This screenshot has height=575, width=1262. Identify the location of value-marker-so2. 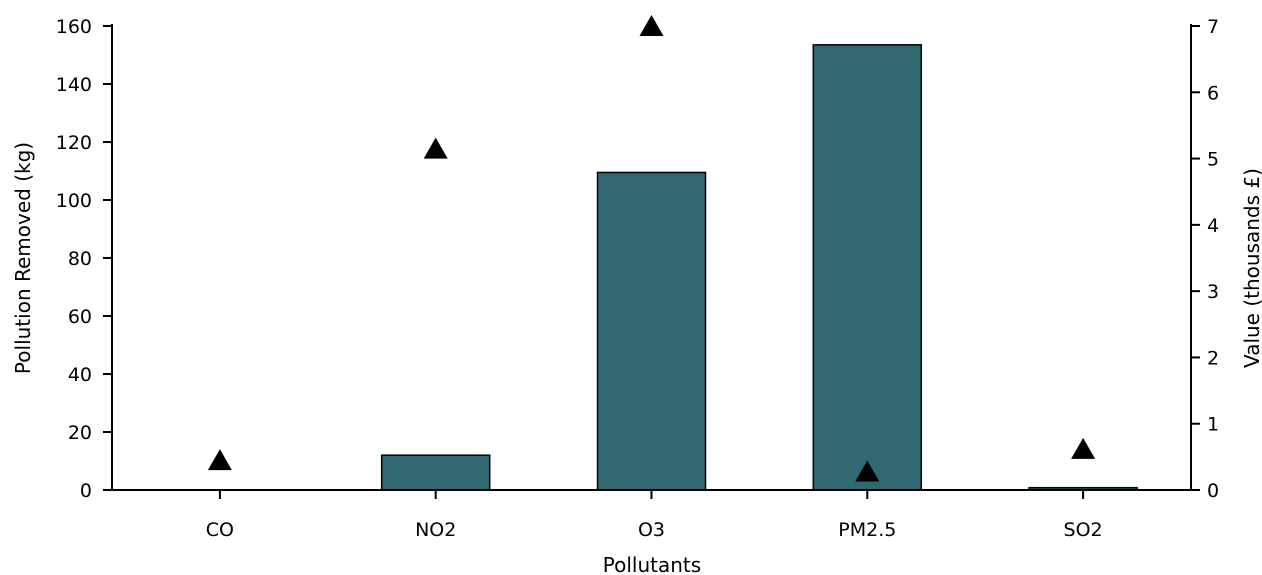
(1083, 448).